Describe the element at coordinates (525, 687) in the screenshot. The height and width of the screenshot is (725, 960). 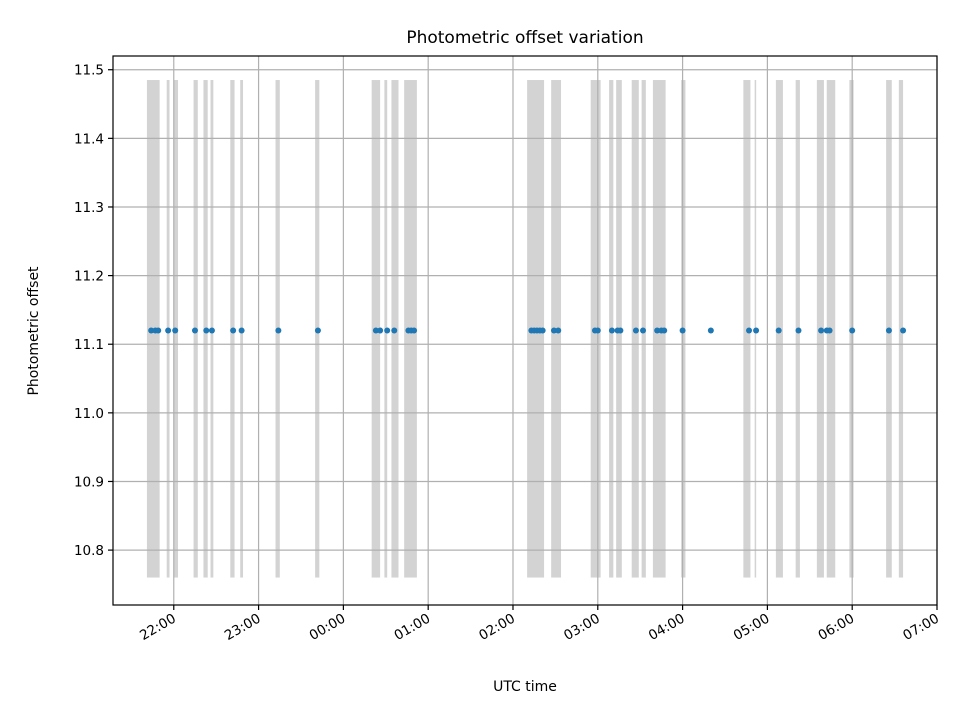
I see `x-axis-label: UTC time` at that location.